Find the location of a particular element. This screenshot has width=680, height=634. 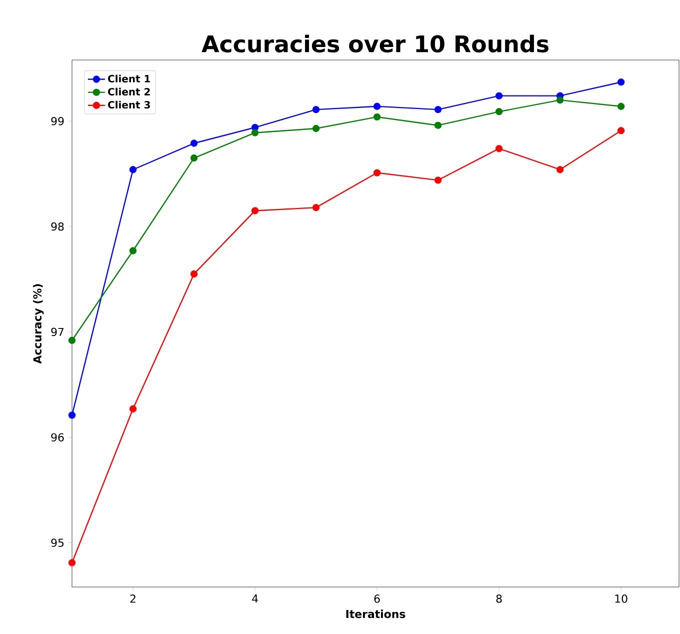

chart-title: Accuracies over 10 Rounds is located at coordinates (375, 43).